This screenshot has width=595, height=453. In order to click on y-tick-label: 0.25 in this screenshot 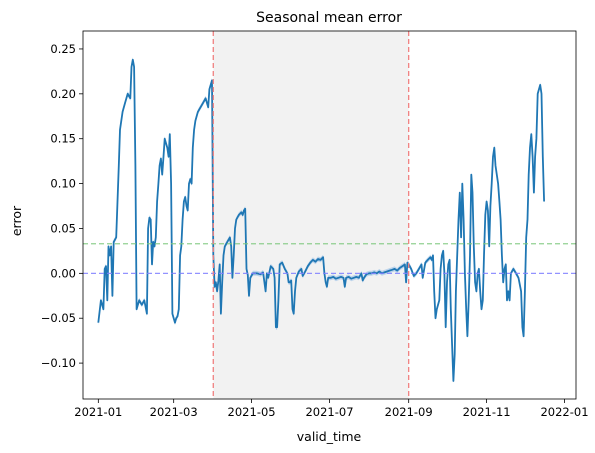, I will do `click(63, 49)`.